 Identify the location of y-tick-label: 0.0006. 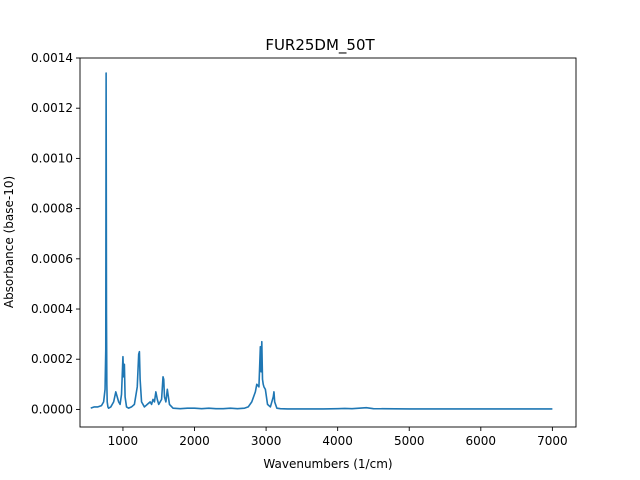
(52, 259).